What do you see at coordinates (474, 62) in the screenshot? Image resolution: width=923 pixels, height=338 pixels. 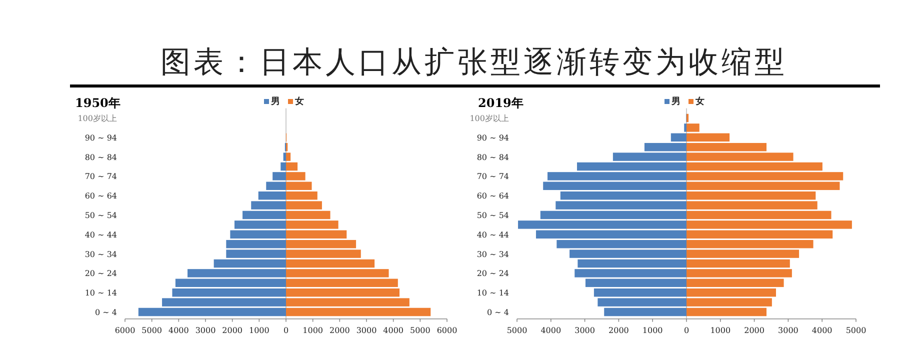 I see `chart-title: 图表：日本人口从扩张型逐渐转变为收缩型` at bounding box center [474, 62].